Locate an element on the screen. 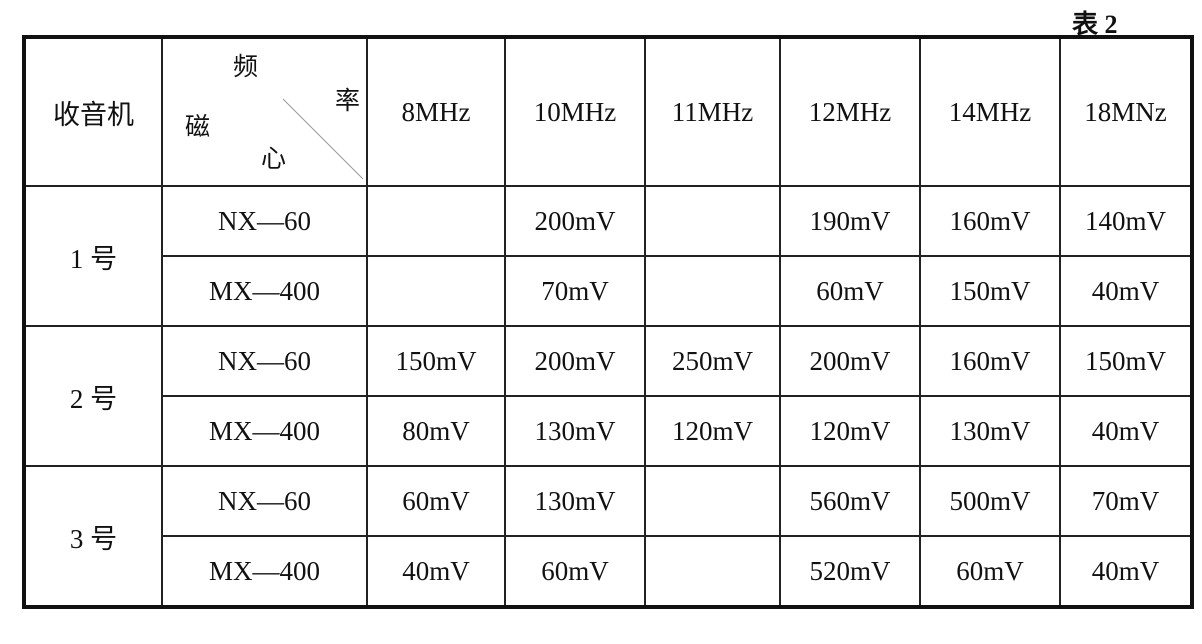 The image size is (1202, 644). corner-label: 心 is located at coordinates (274, 159).